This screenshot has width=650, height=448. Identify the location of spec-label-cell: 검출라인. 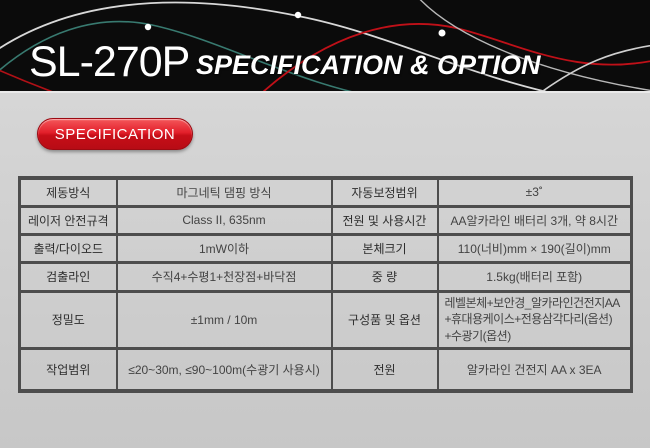
(68, 276).